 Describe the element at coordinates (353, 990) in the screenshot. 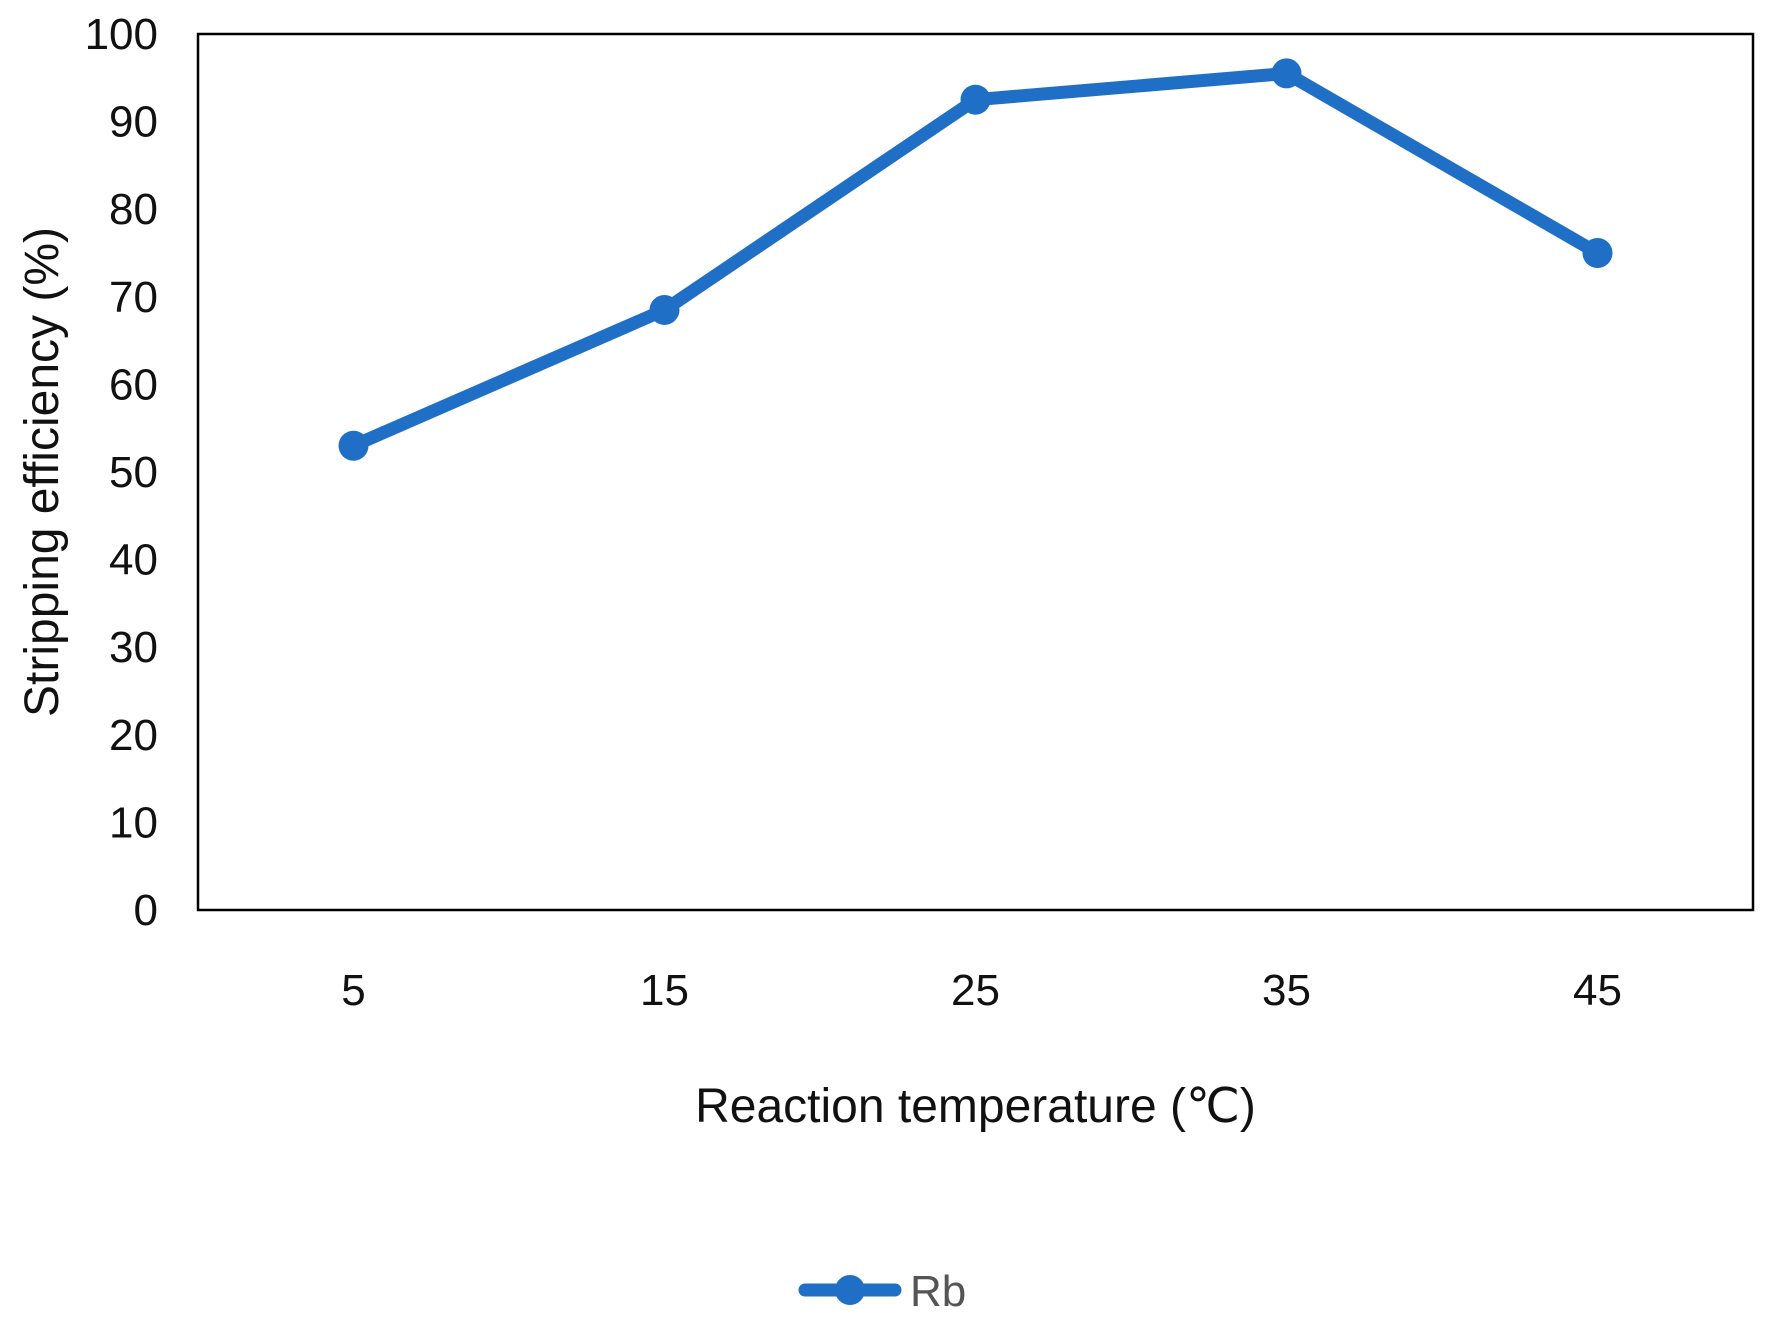

I see `x-tick-label: 5` at that location.